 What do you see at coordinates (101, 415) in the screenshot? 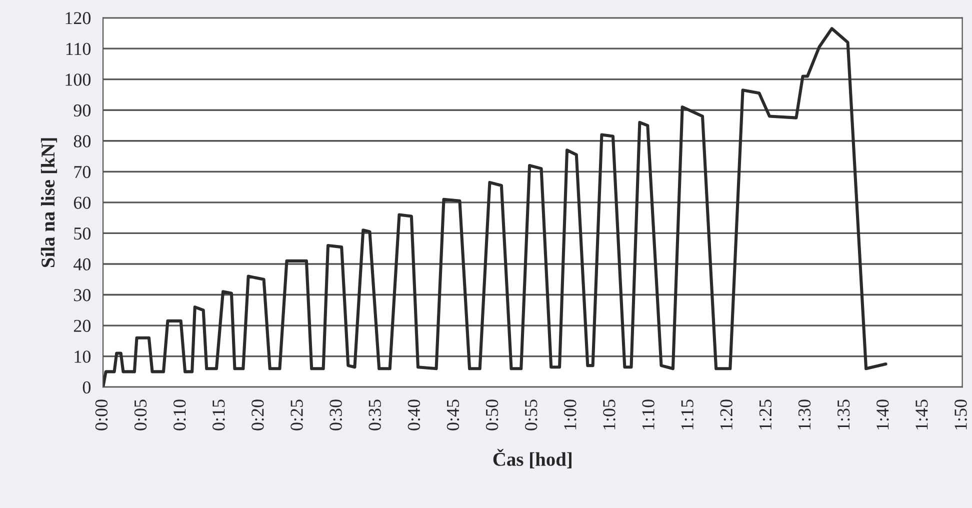
I see `x-tick-label: 0:00` at bounding box center [101, 415].